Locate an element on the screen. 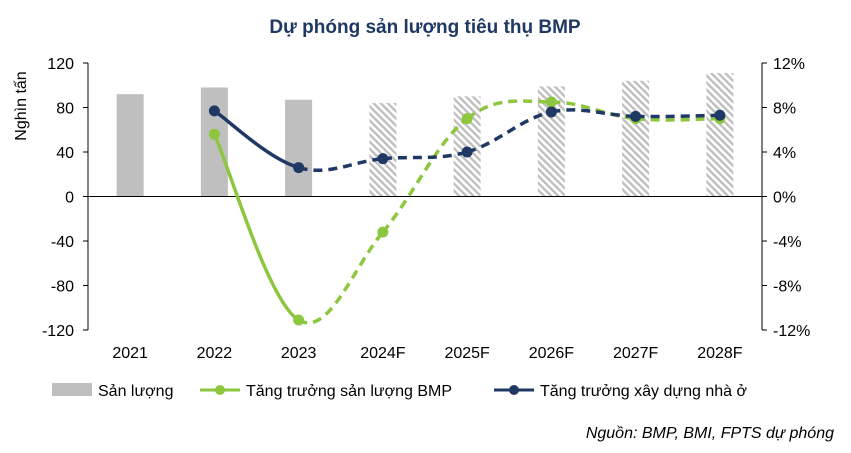 Image resolution: width=851 pixels, height=453 pixels. series-2-point-2022 is located at coordinates (214, 111).